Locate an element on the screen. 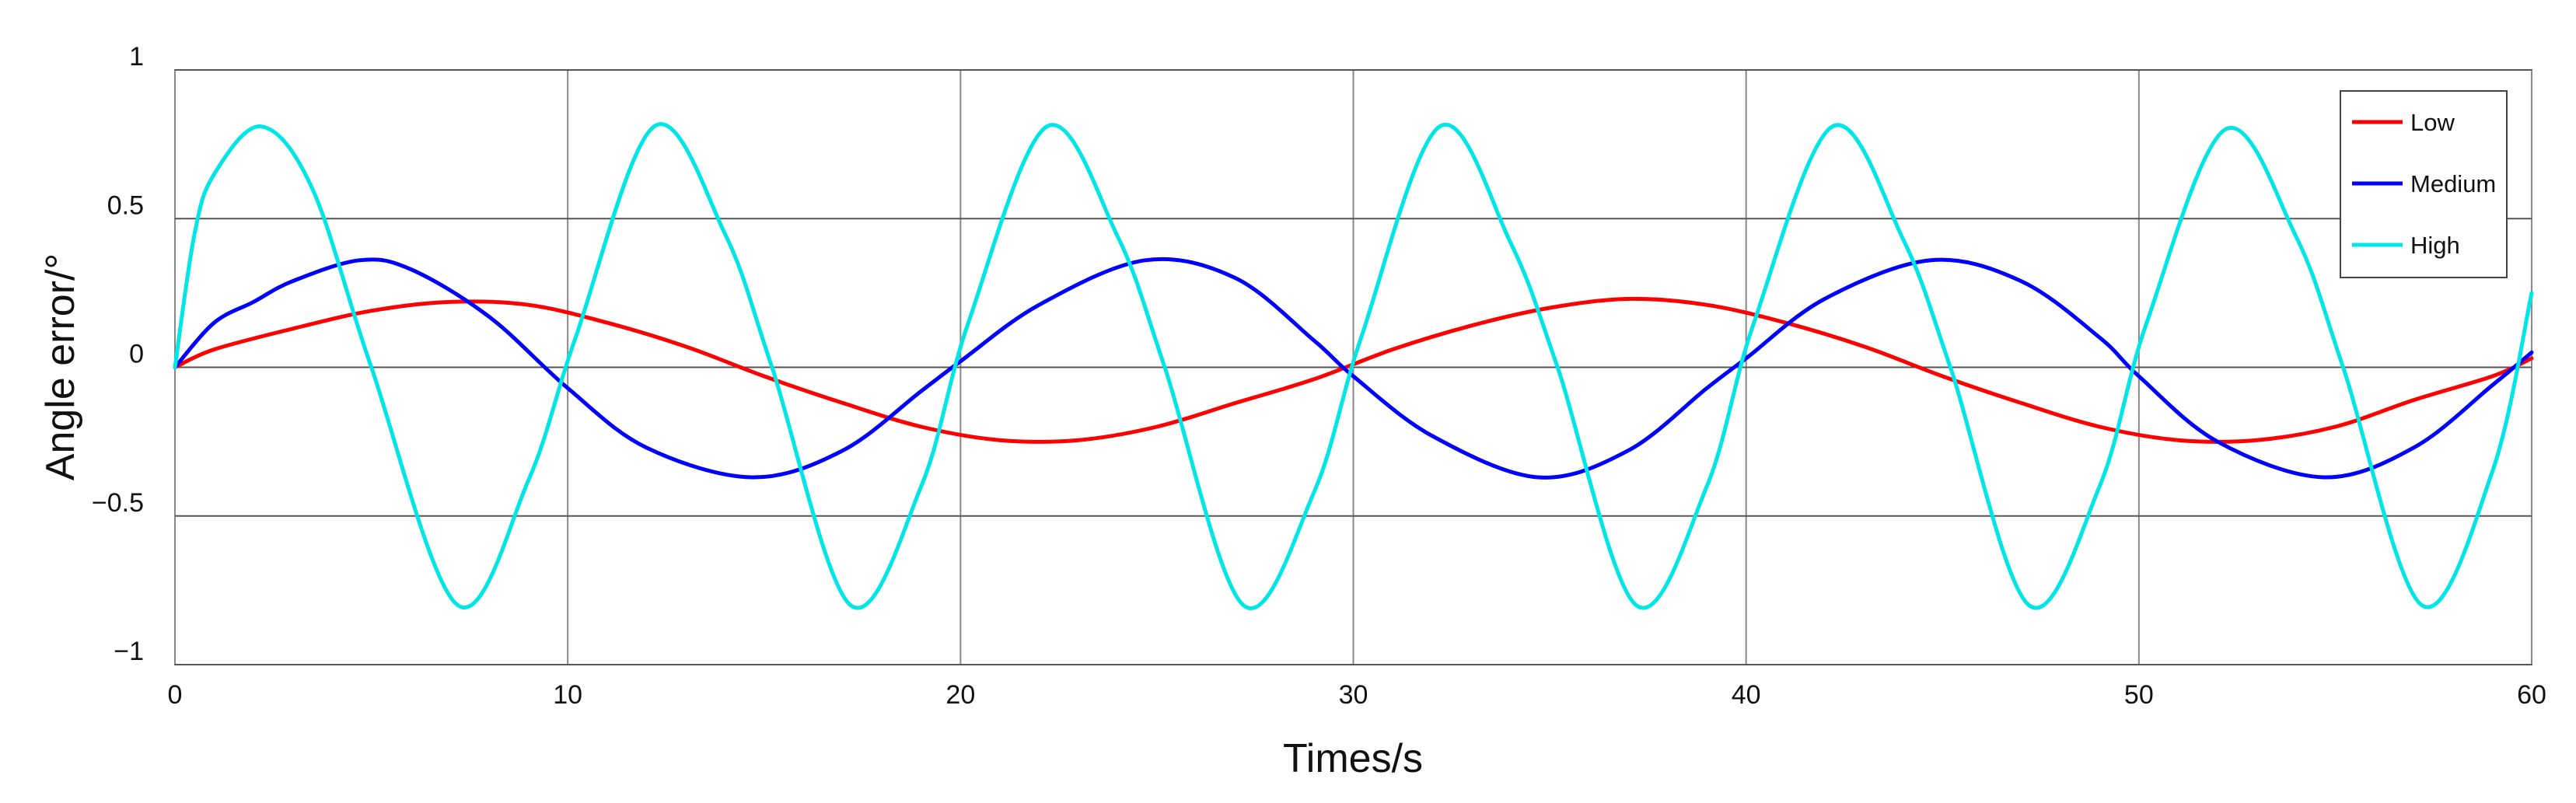 This screenshot has width=2576, height=803. x-tick-label: 30 is located at coordinates (1353, 695).